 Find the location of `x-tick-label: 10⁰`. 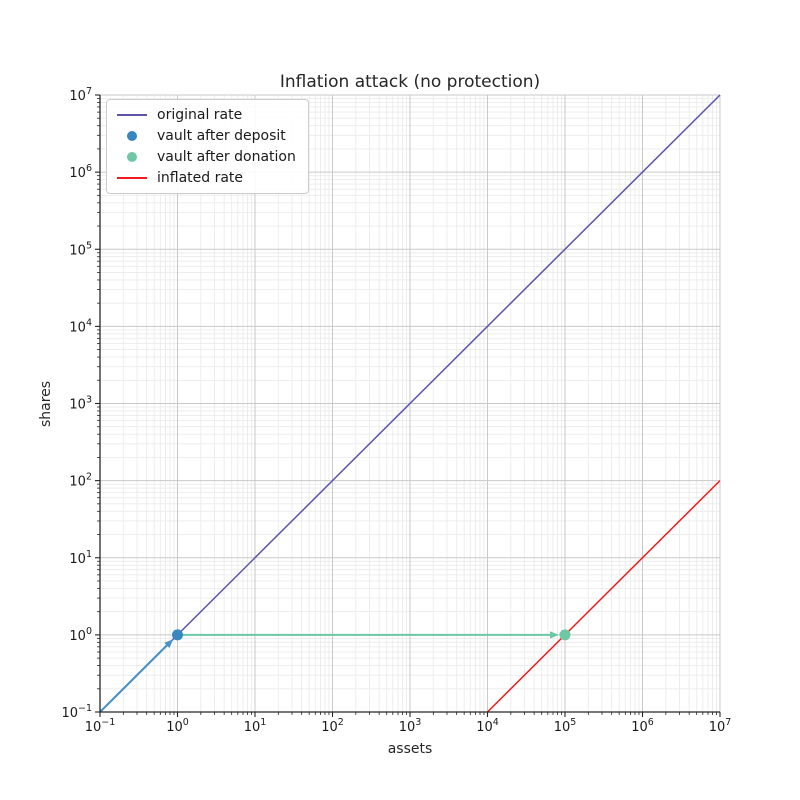

x-tick-label: 10⁰ is located at coordinates (177, 726).